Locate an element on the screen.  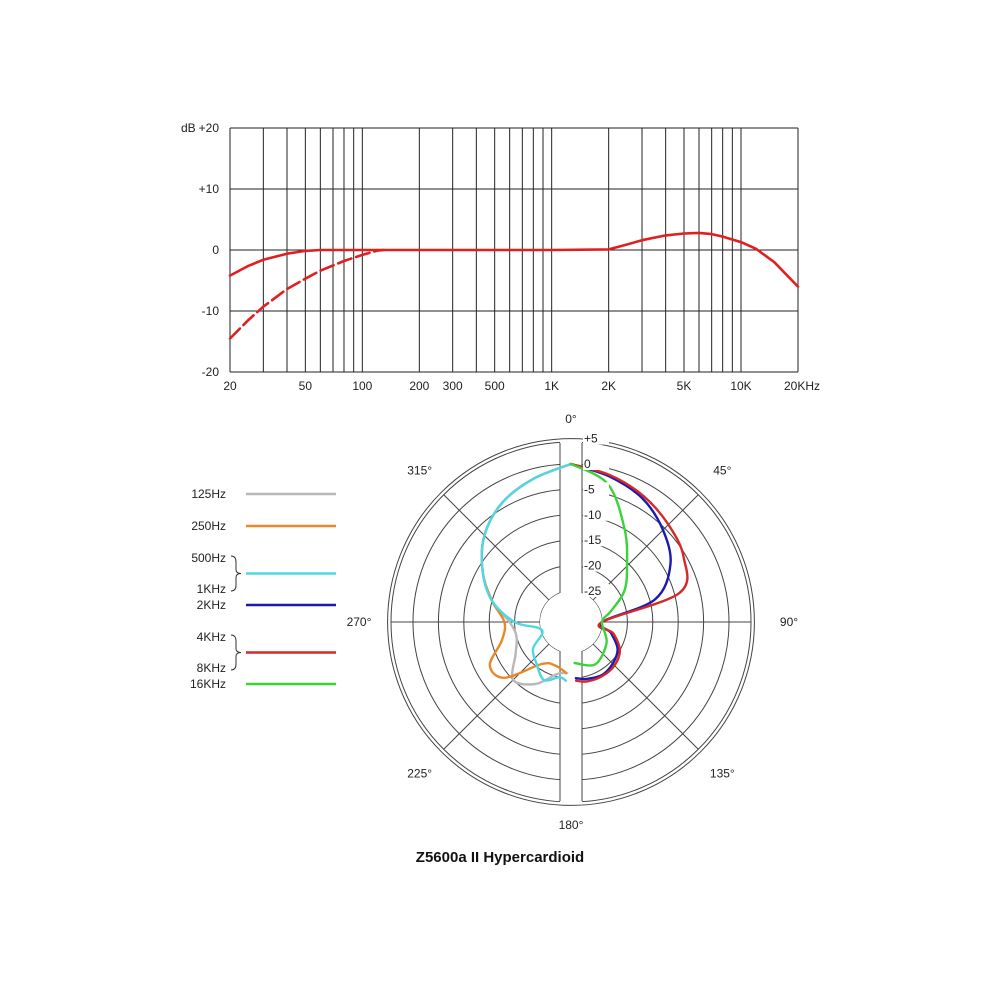
x-tick-label: 2K is located at coordinates (608, 386).